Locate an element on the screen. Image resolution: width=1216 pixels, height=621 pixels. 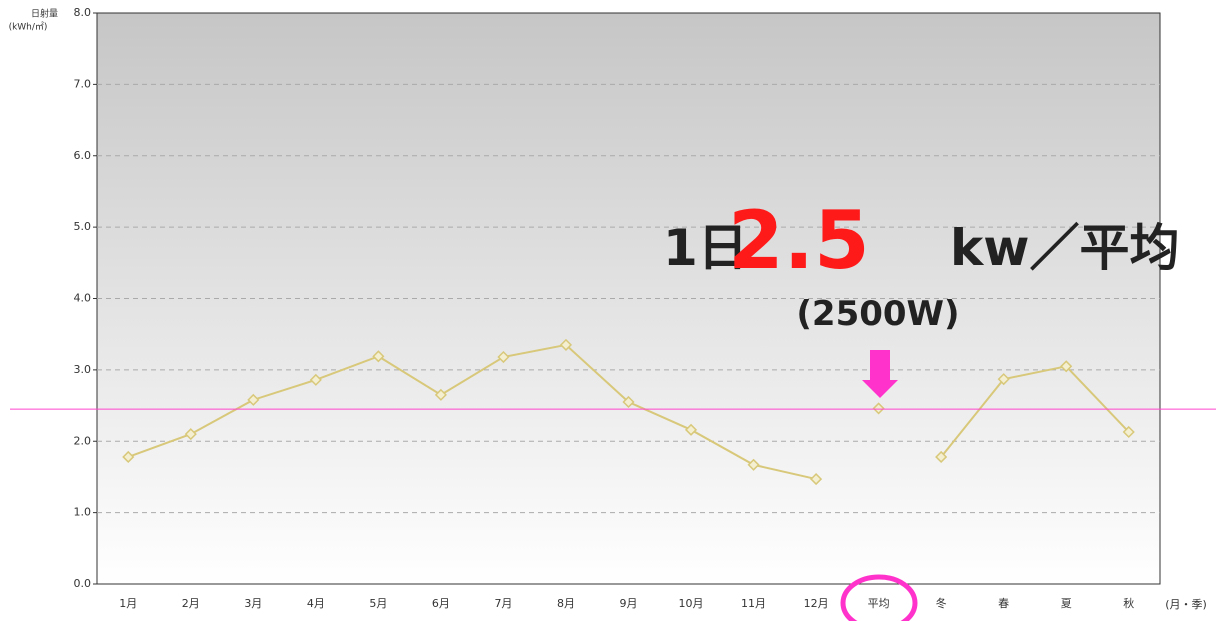
x-tick-label: 冬 is located at coordinates (941, 603).